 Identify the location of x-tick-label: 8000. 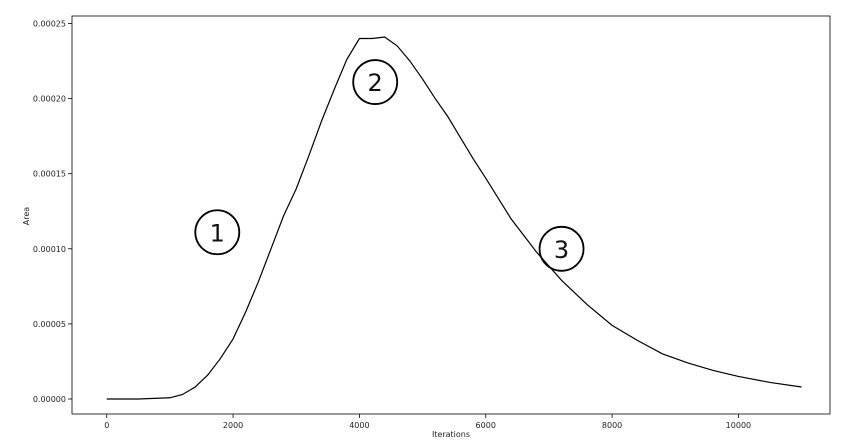
(612, 425).